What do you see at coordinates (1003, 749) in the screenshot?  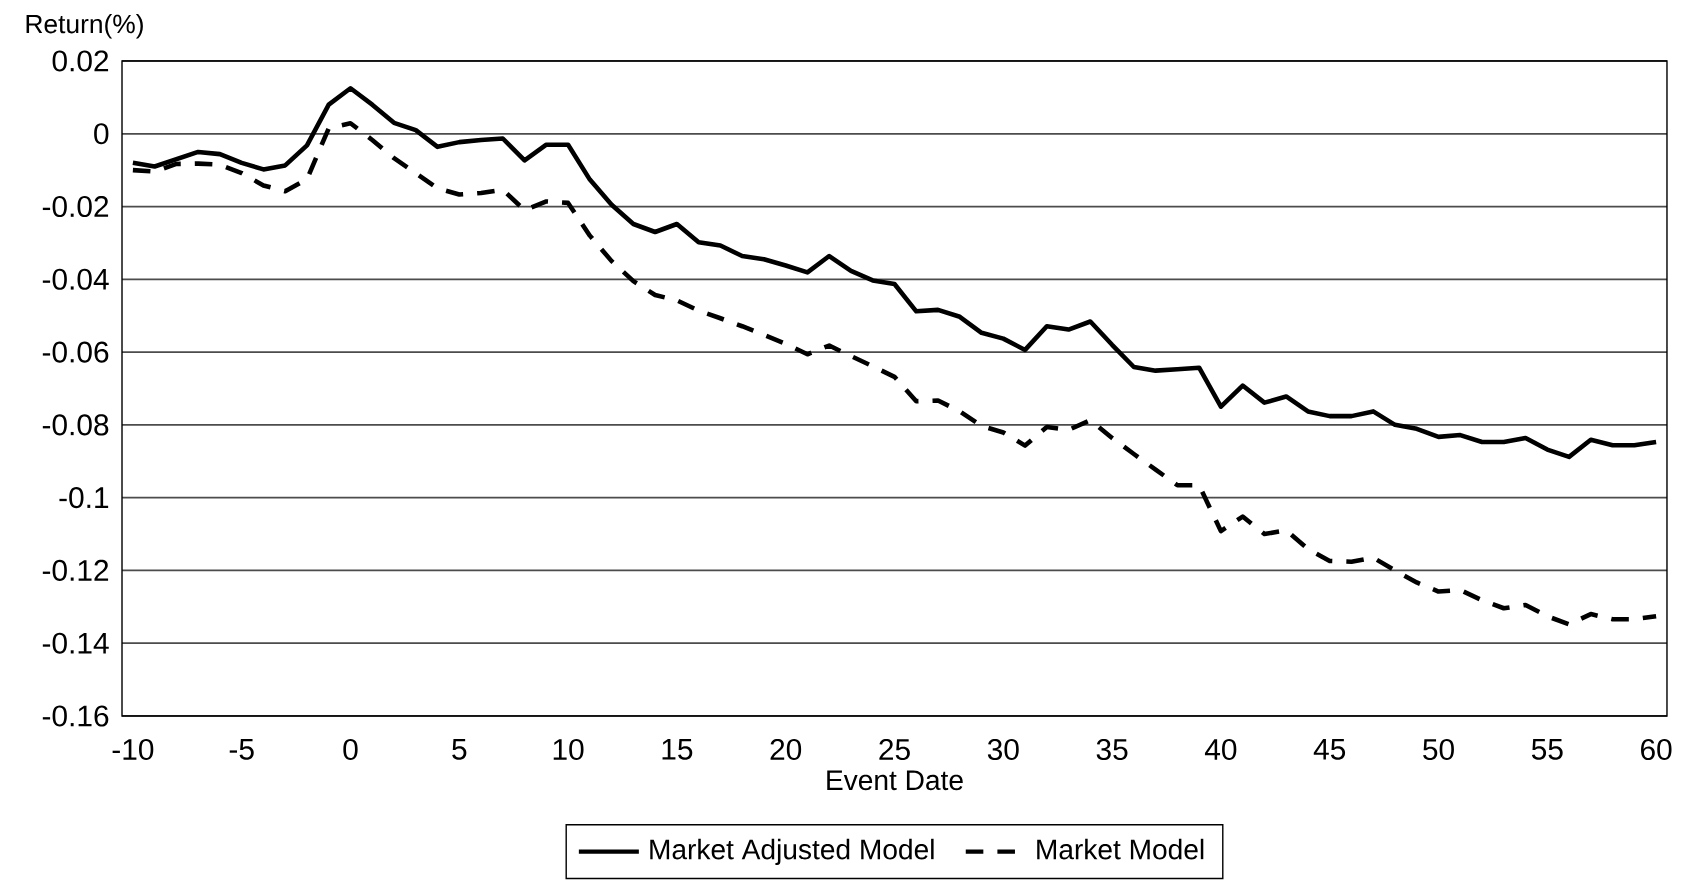 I see `x-tick-label: 30` at bounding box center [1003, 749].